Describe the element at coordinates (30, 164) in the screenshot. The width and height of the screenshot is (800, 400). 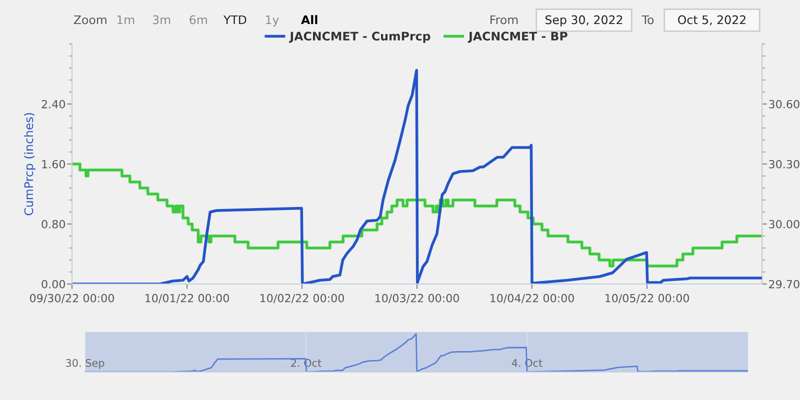
I see `y-axis-title: CumPrcp (inches)` at that location.